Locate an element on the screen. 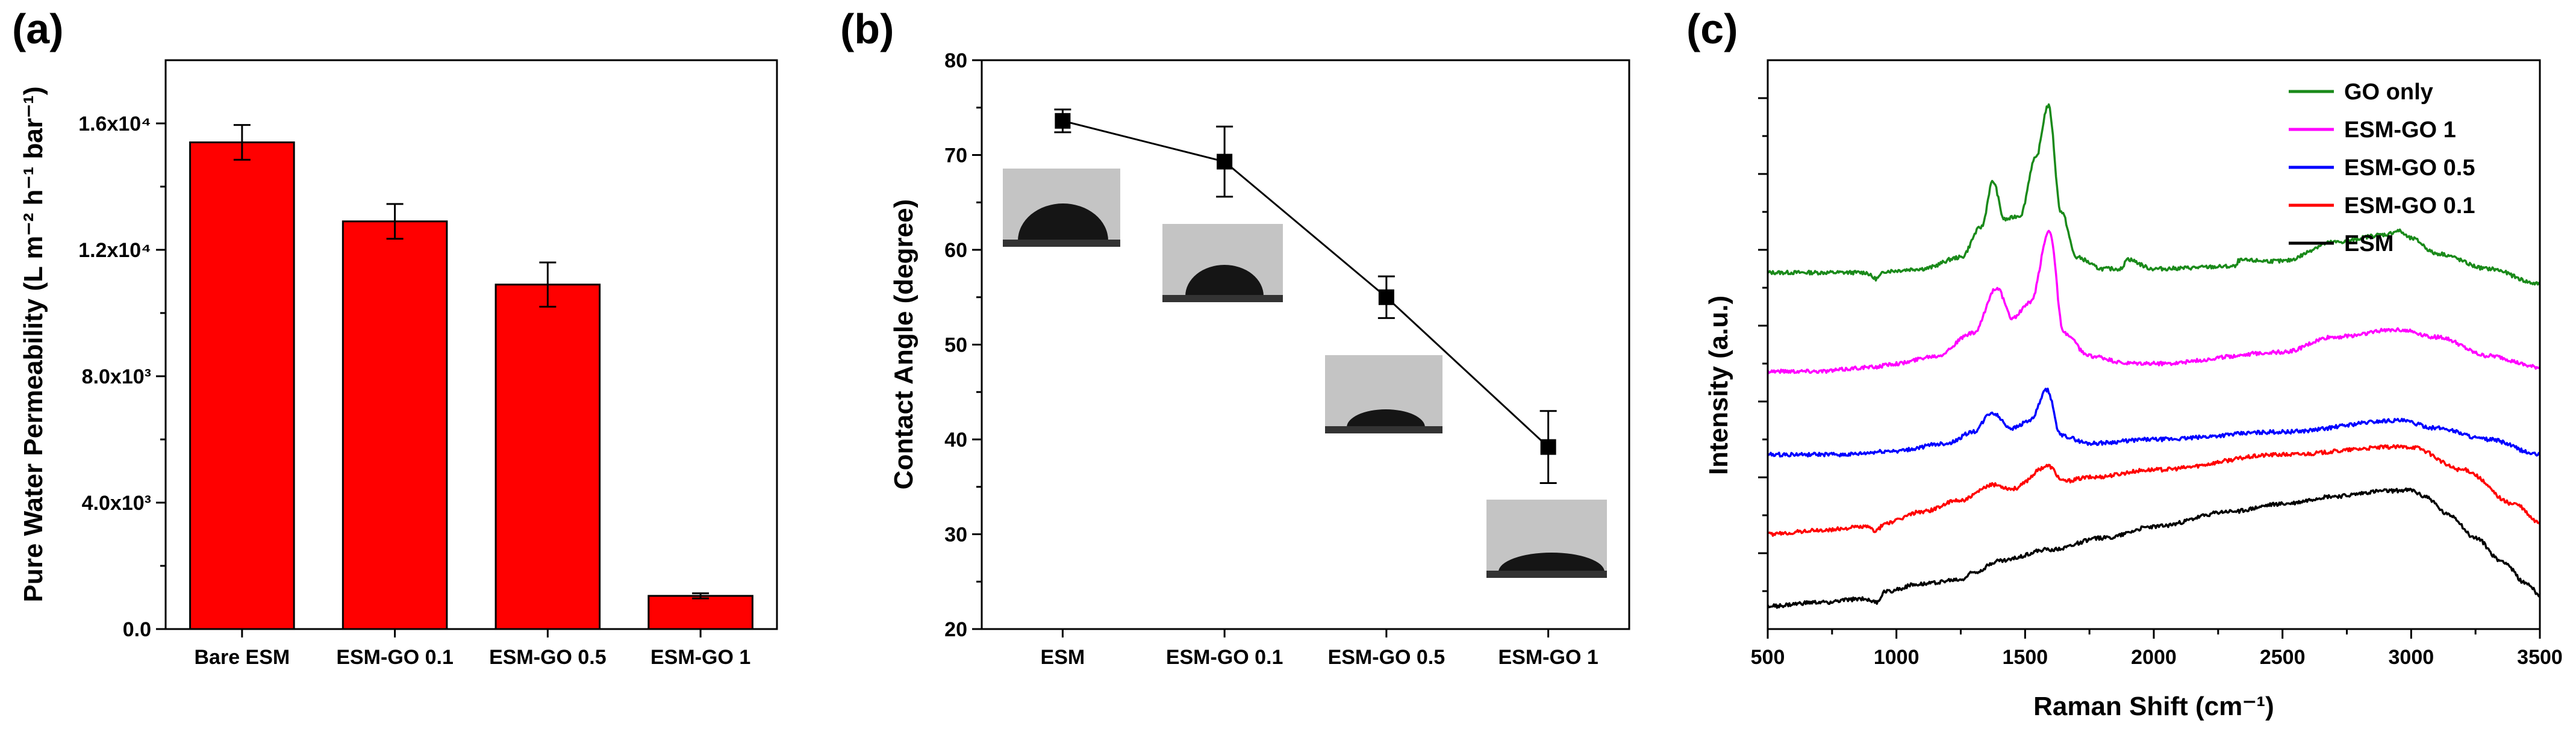 This screenshot has height=738, width=2576. panel-c-legend: GO only ESM-GO 1 ESM-GO 0.5 ESM-GO 0.1 ESM is located at coordinates (2382, 168).